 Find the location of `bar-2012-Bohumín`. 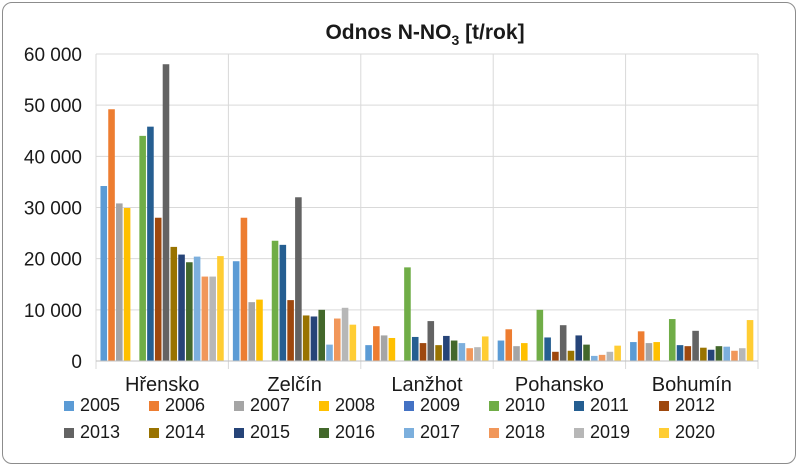

bar-2012-Bohumín is located at coordinates (688, 353).